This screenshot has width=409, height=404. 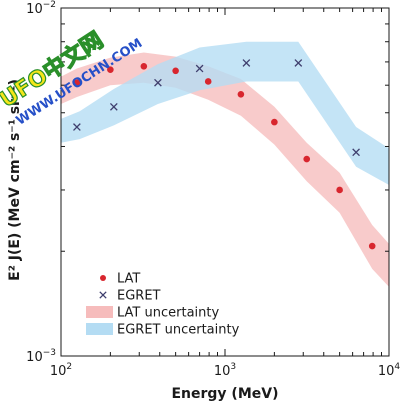 I want to click on legend-label: LAT, so click(x=128, y=279).